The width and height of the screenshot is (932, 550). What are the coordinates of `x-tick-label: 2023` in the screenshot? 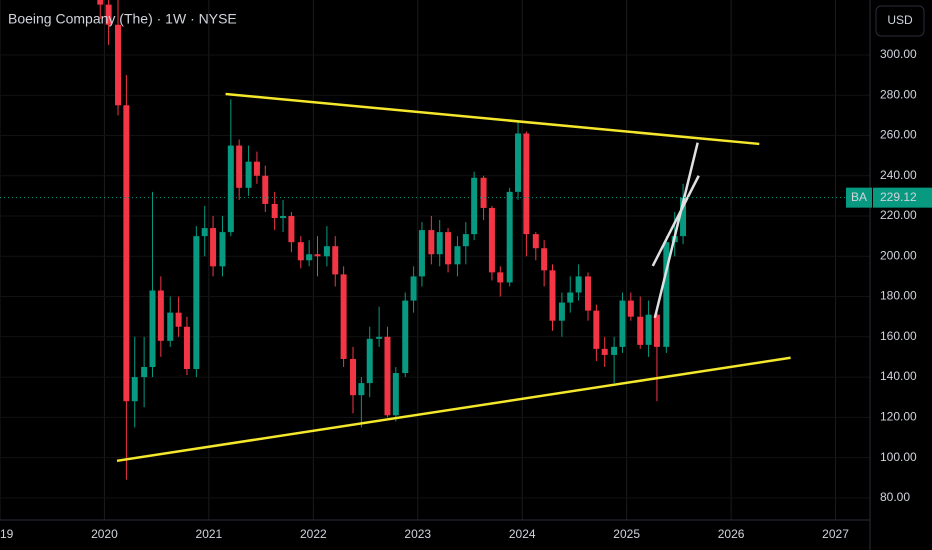 It's located at (417, 534).